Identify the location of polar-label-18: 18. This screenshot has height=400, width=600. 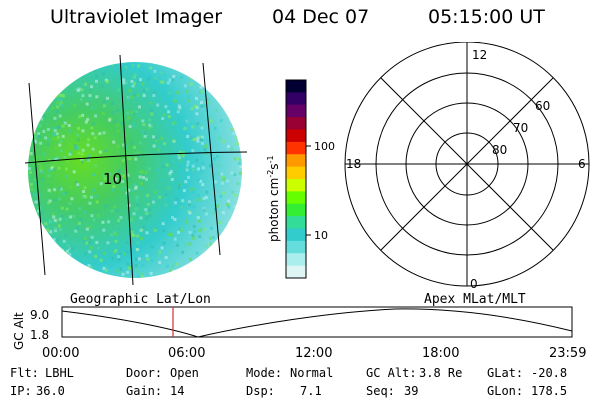
(353, 164).